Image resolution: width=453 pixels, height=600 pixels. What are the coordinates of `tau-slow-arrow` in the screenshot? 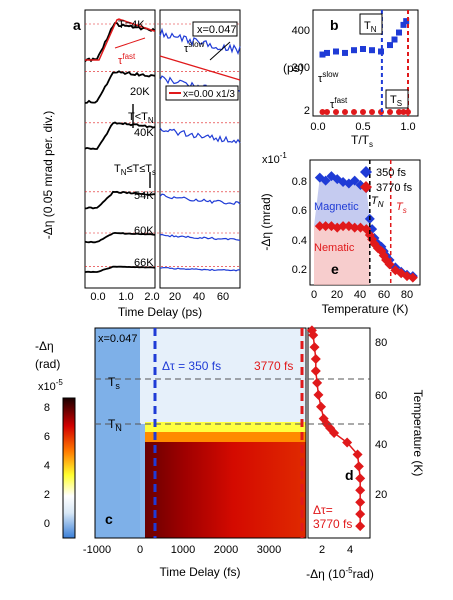 It's located at (220, 51).